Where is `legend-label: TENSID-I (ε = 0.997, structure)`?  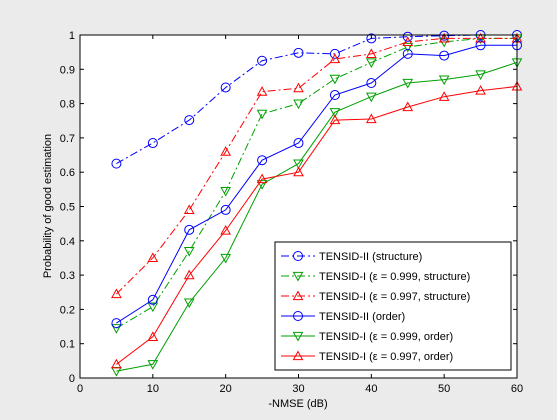
legend-label: TENSID-I (ε = 0.997, structure) is located at coordinates (394, 297).